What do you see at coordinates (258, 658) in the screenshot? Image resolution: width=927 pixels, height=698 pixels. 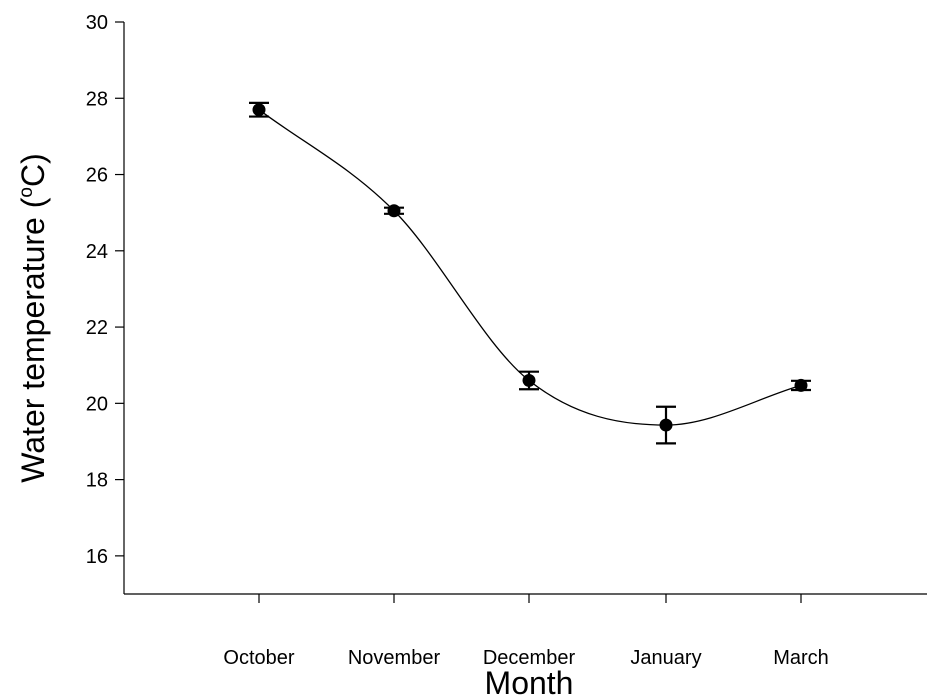 I see `x-tick-label: October` at bounding box center [258, 658].